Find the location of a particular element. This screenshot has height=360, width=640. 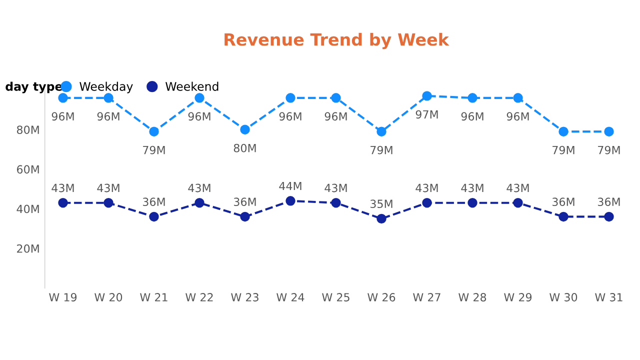

x-tick-label: W 26 is located at coordinates (382, 297).